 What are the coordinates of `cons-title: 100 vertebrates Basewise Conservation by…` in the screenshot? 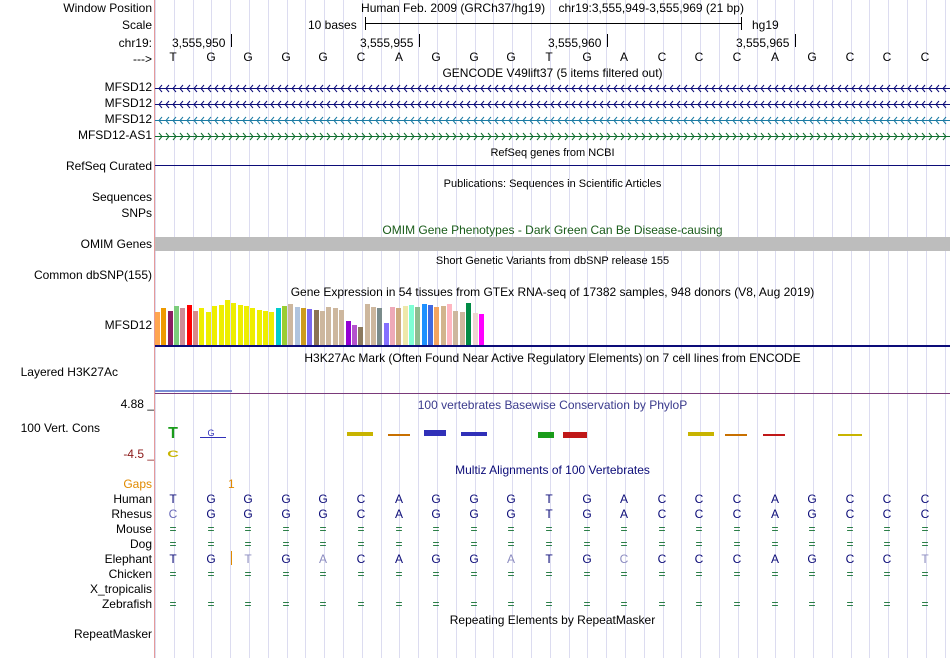 It's located at (552, 405).